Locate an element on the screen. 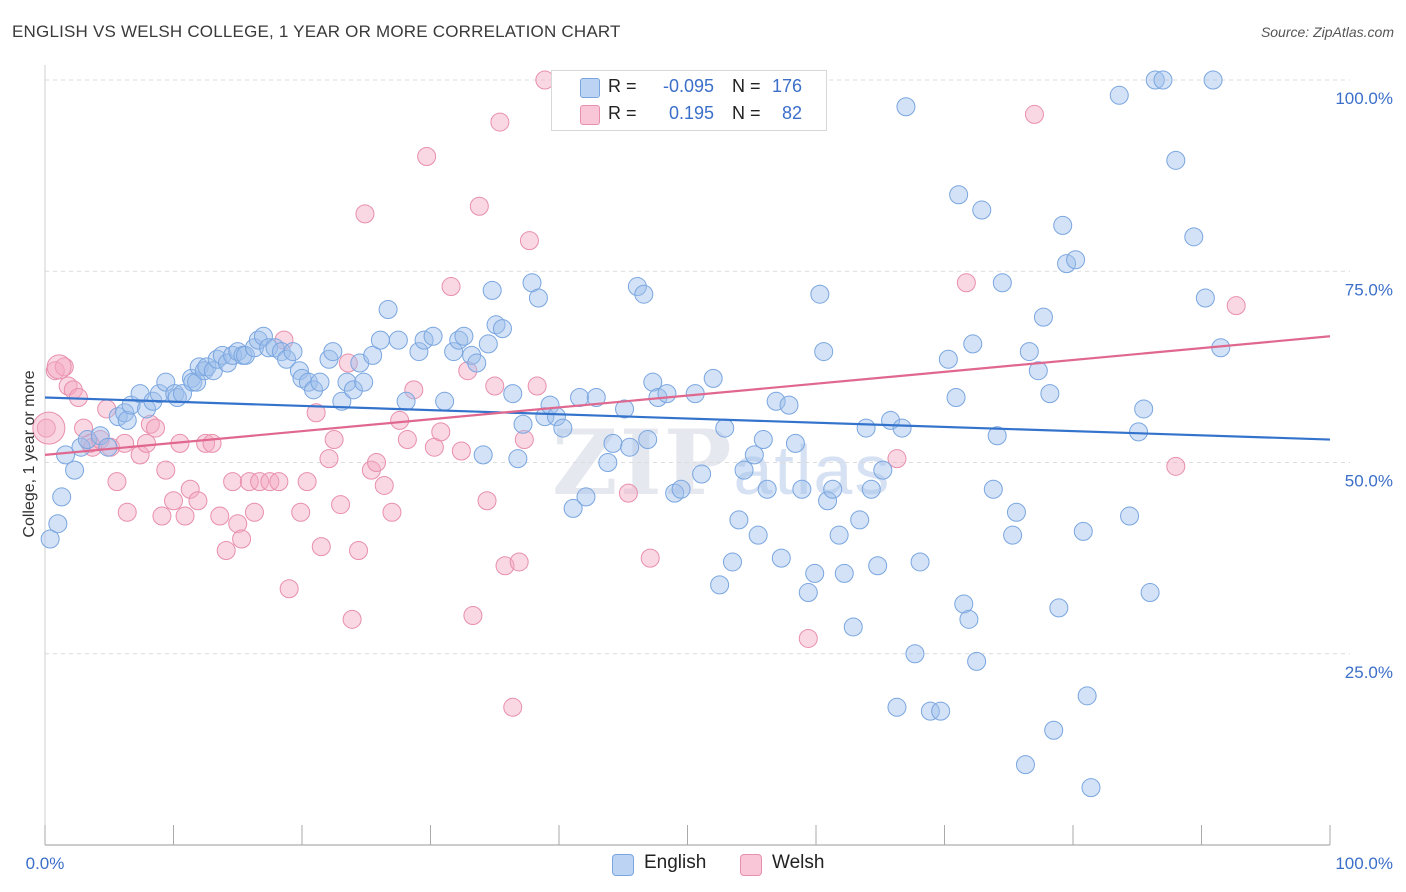 Image resolution: width=1406 pixels, height=892 pixels. legend-row-welsh: R = 0.195 N = 82 is located at coordinates (689, 114).